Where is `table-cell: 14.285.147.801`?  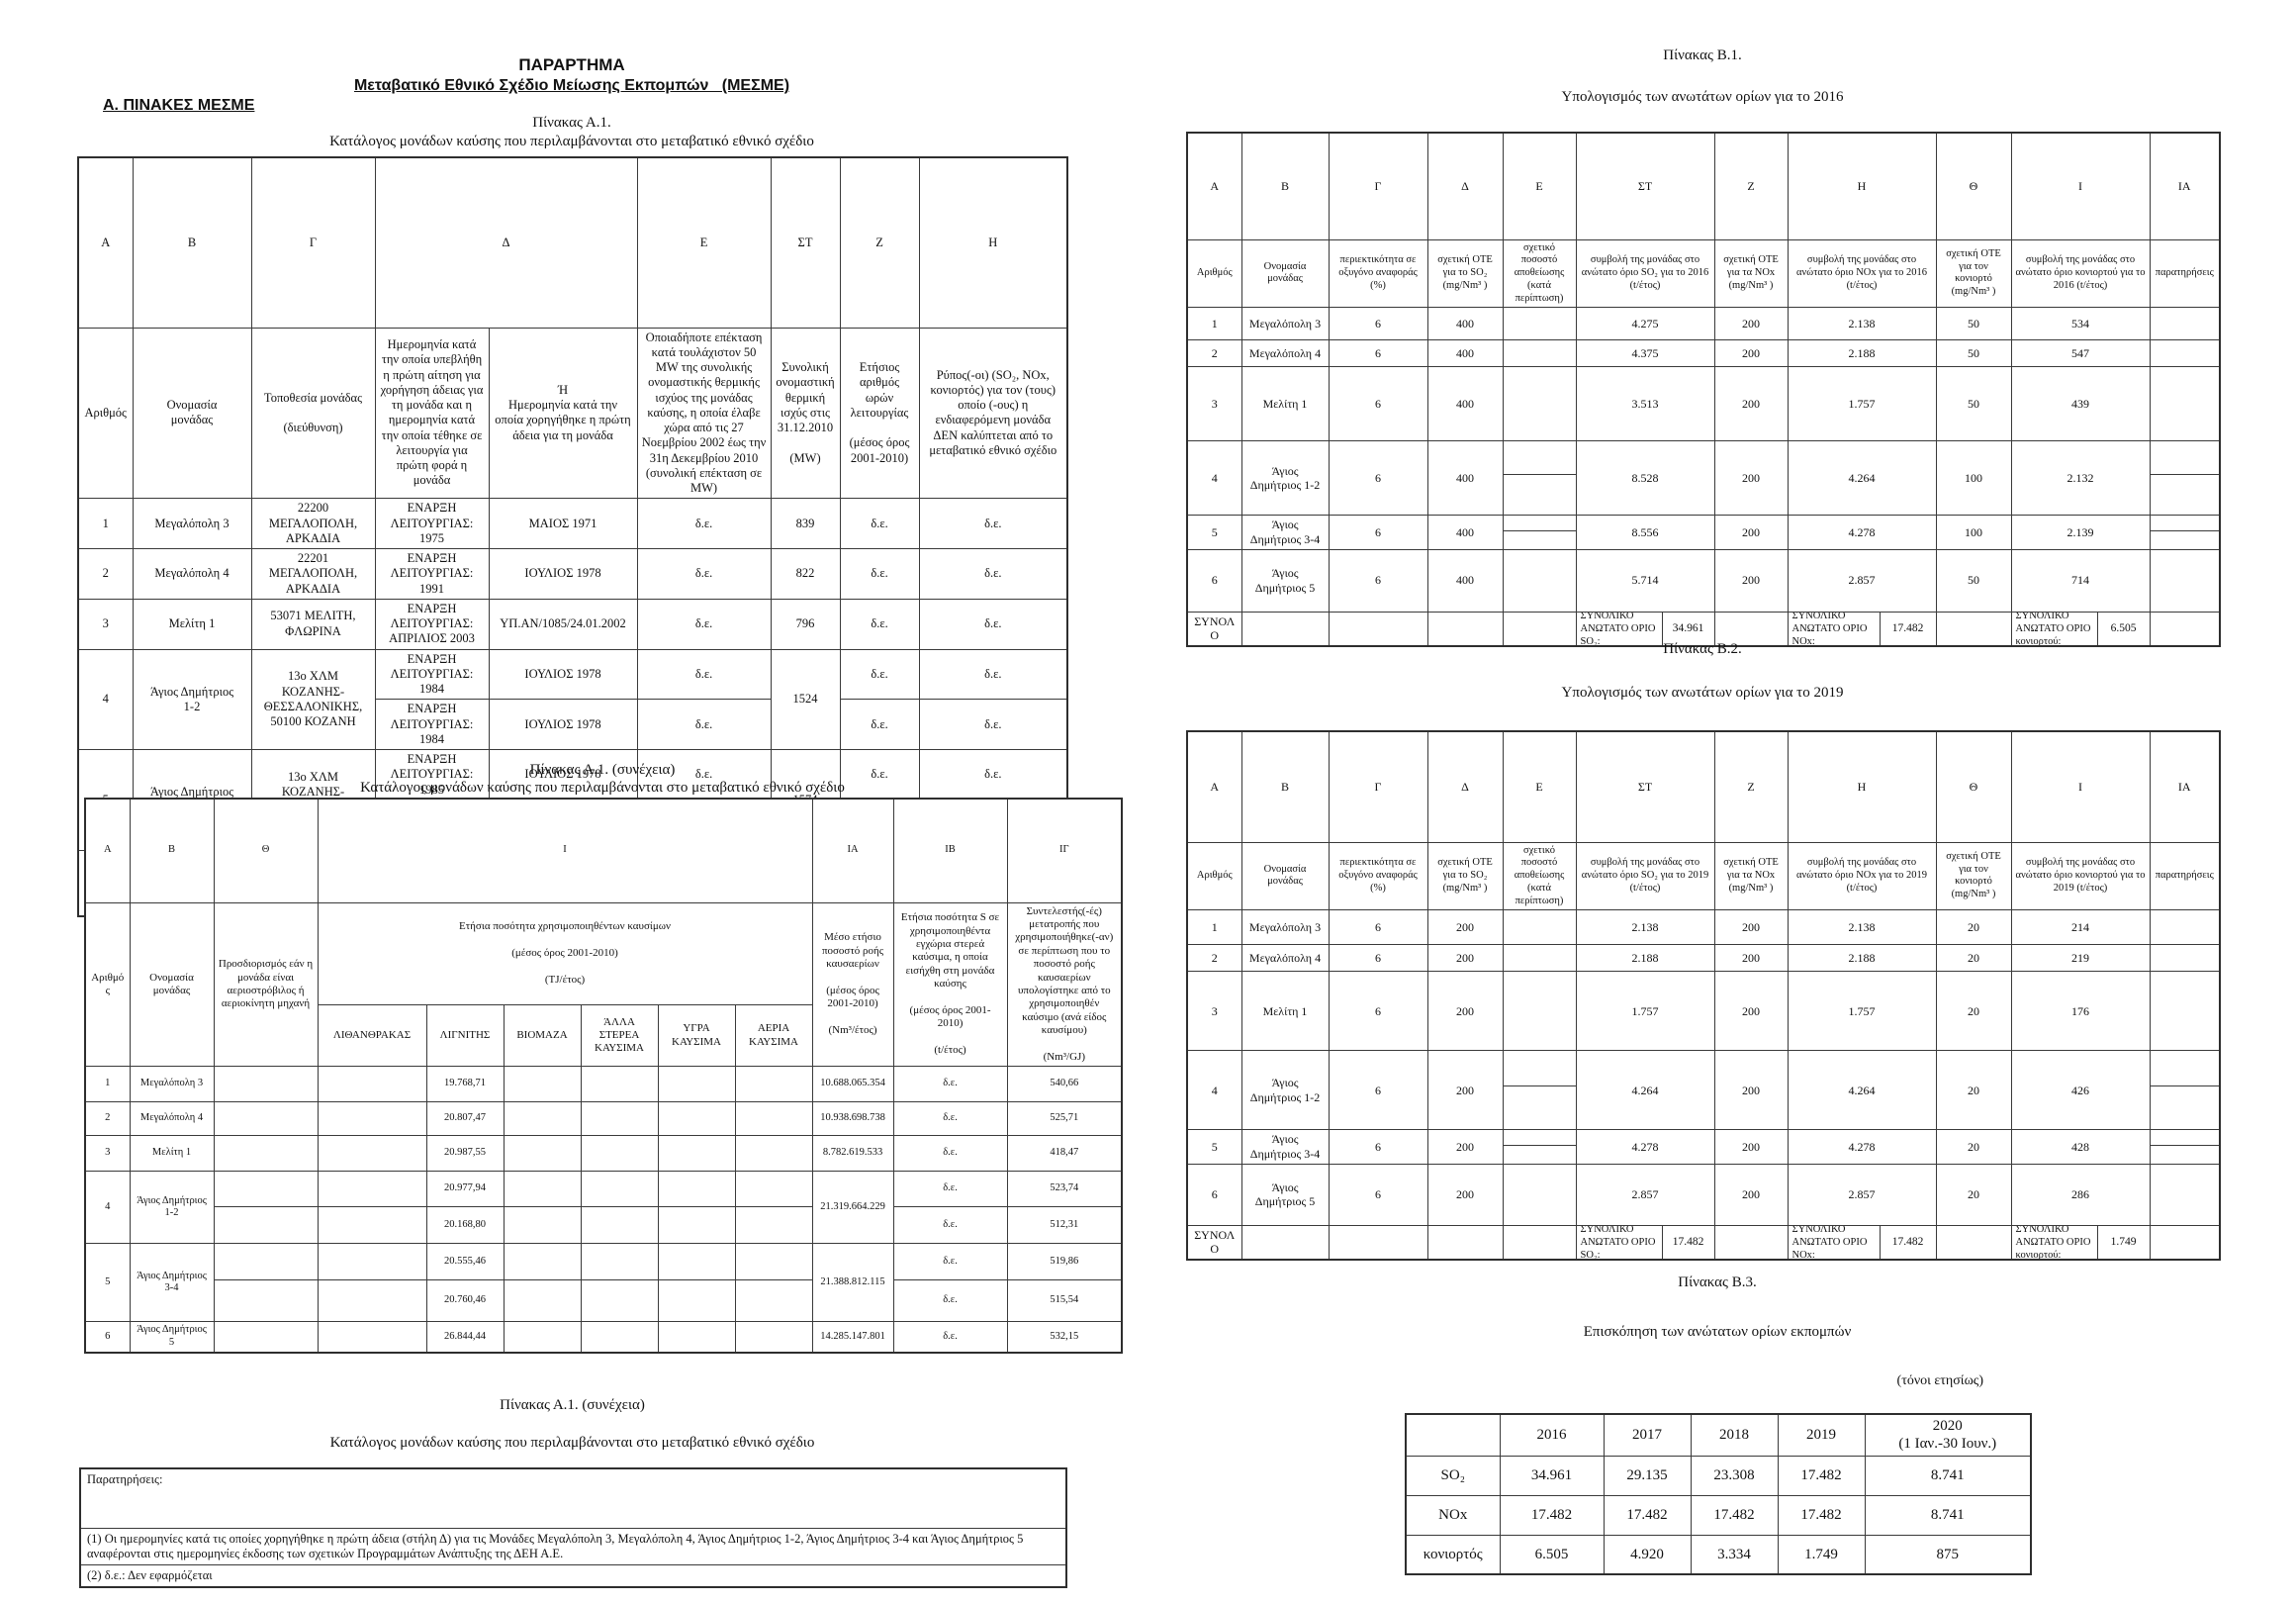 table-cell: 14.285.147.801 is located at coordinates (853, 1337).